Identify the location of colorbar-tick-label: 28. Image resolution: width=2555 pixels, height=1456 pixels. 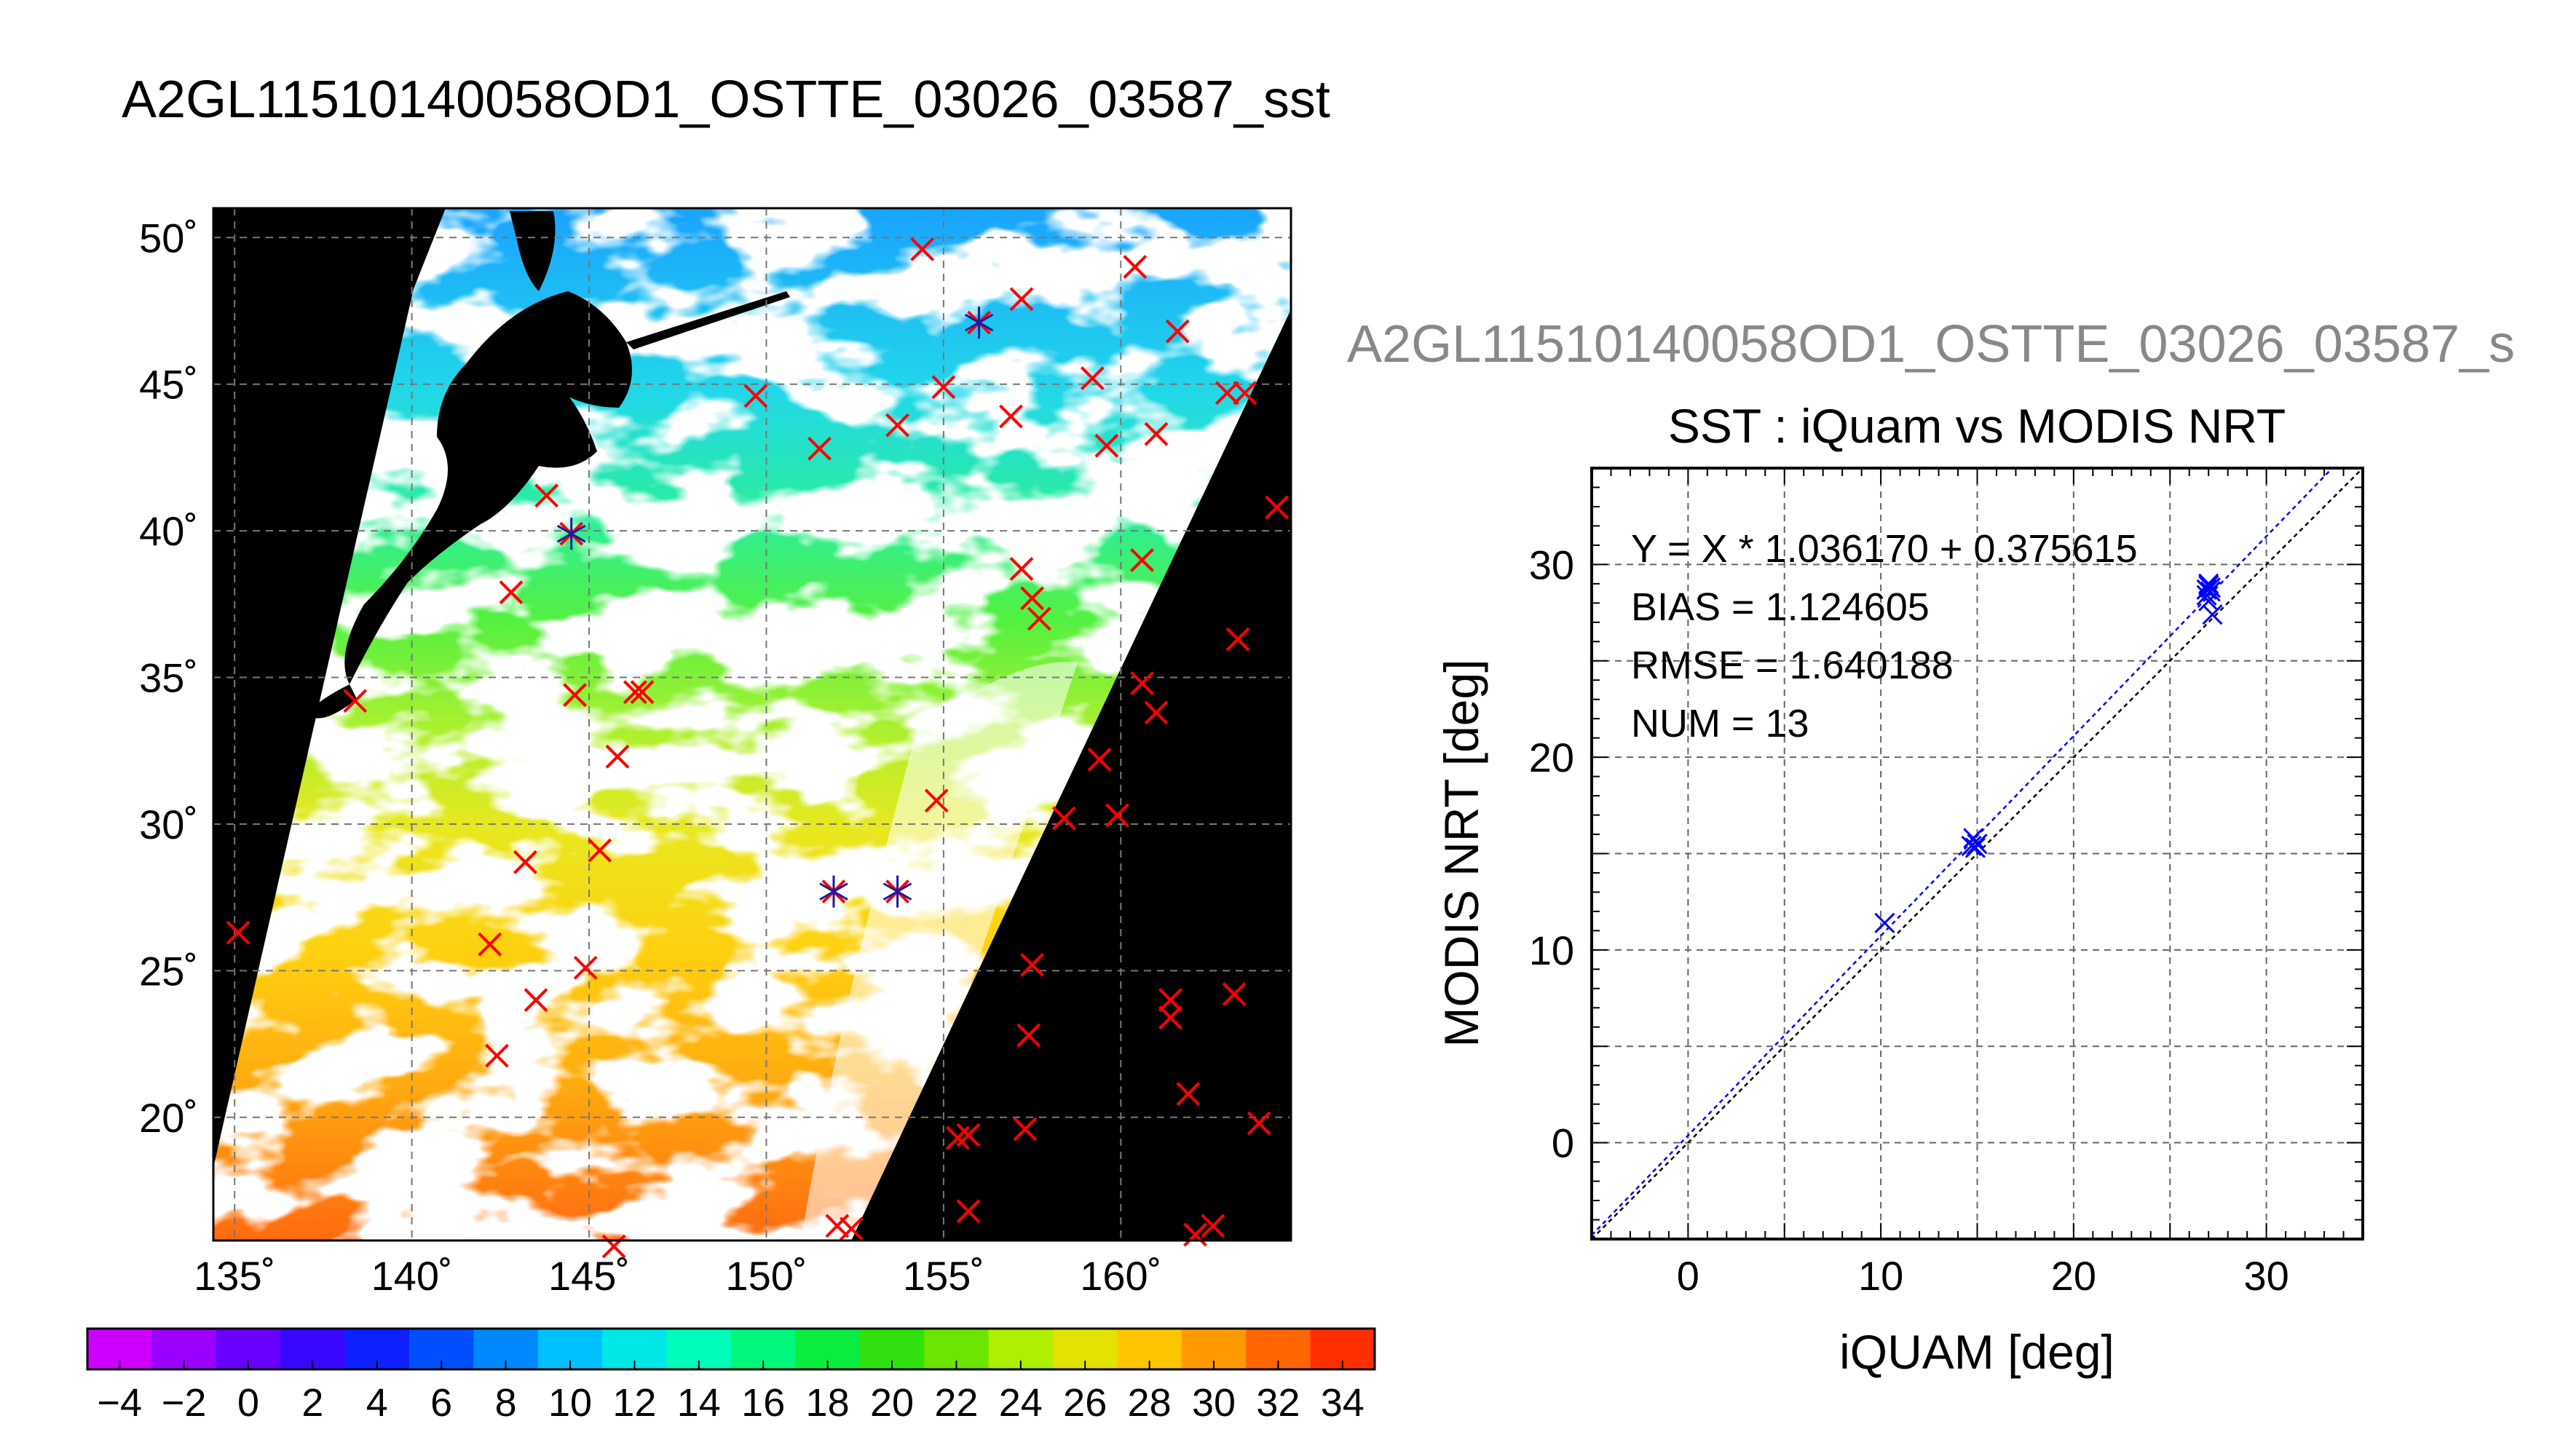
(1150, 1403).